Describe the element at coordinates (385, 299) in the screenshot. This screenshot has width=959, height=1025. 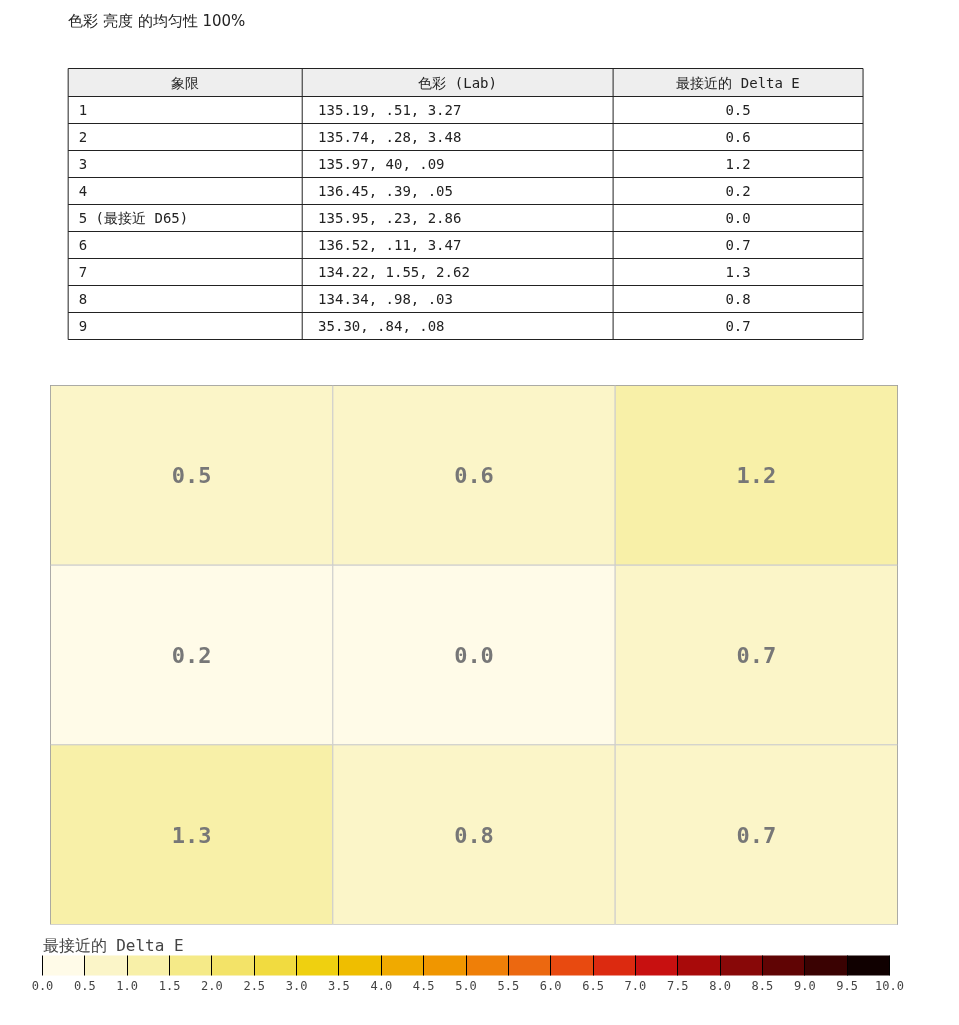
I see `text: 134.34, .98, .03` at that location.